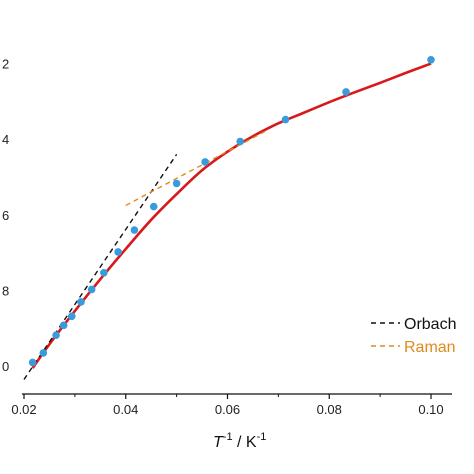  Describe the element at coordinates (5, 291) in the screenshot. I see `y-tick-label: 8` at that location.